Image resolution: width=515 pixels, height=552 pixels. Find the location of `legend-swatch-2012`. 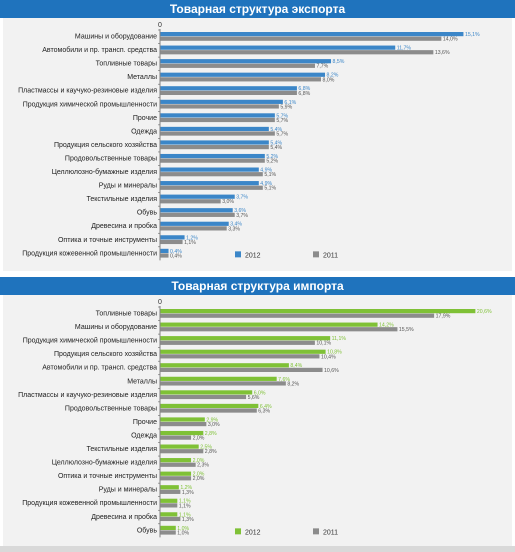

legend-swatch-2012 is located at coordinates (238, 254).